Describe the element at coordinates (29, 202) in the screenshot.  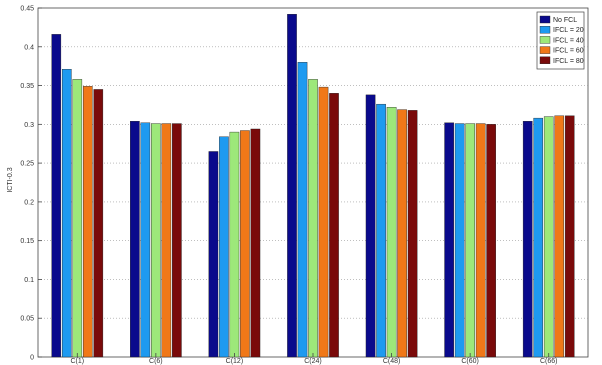
I see `y-tick-label: 0.2` at that location.